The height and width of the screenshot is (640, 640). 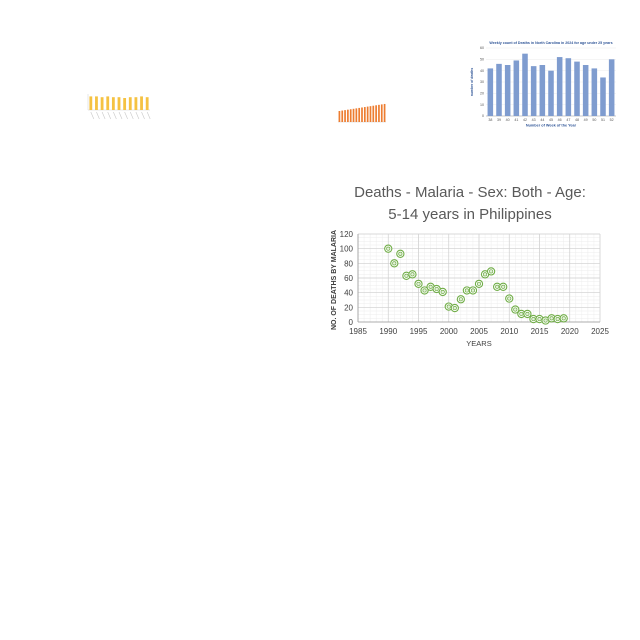 I want to click on x-tick-label: 52, so click(x=612, y=120).